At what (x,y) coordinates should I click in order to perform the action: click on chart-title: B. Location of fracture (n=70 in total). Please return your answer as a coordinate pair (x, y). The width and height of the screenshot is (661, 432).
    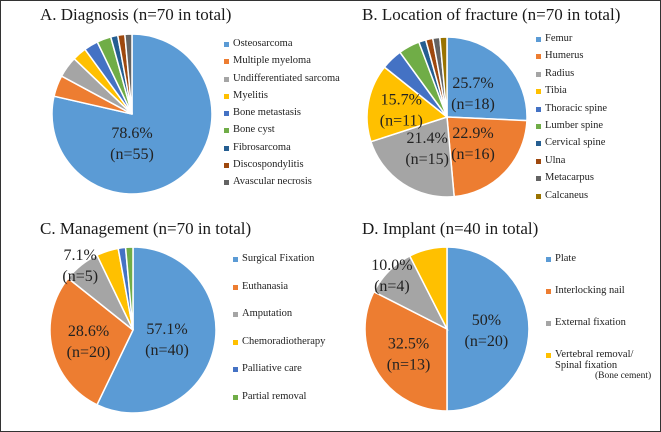
    Looking at the image, I should click on (491, 14).